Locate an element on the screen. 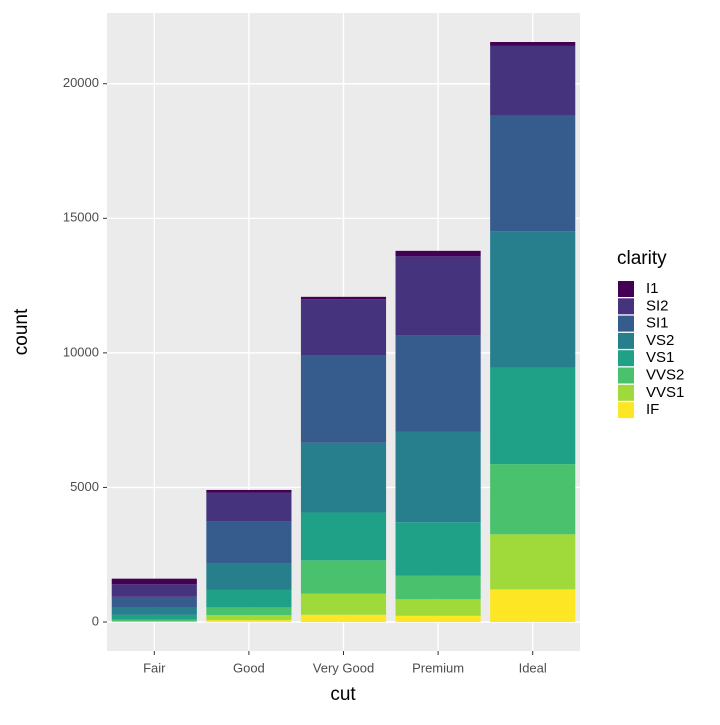  legend-label: SI1 is located at coordinates (657, 323).